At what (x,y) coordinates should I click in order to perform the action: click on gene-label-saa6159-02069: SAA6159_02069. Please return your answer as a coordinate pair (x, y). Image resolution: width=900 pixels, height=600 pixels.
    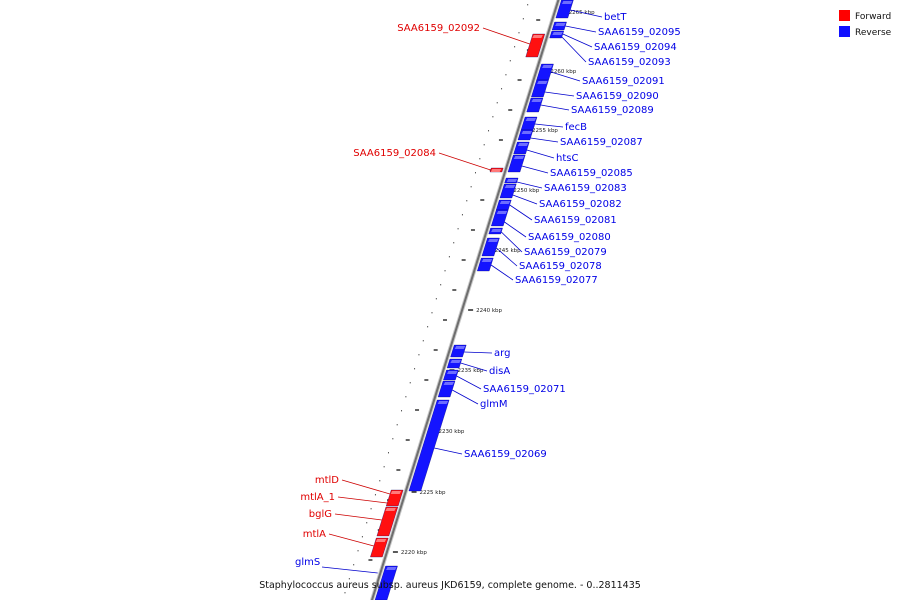
    Looking at the image, I should click on (505, 454).